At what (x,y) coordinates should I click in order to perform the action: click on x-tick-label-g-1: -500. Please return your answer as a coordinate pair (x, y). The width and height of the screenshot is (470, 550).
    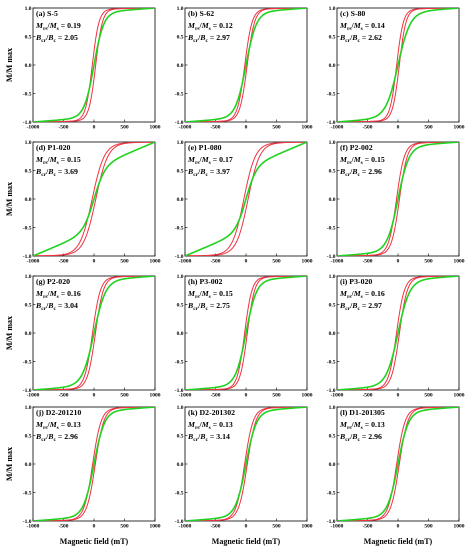
    Looking at the image, I should click on (63, 396).